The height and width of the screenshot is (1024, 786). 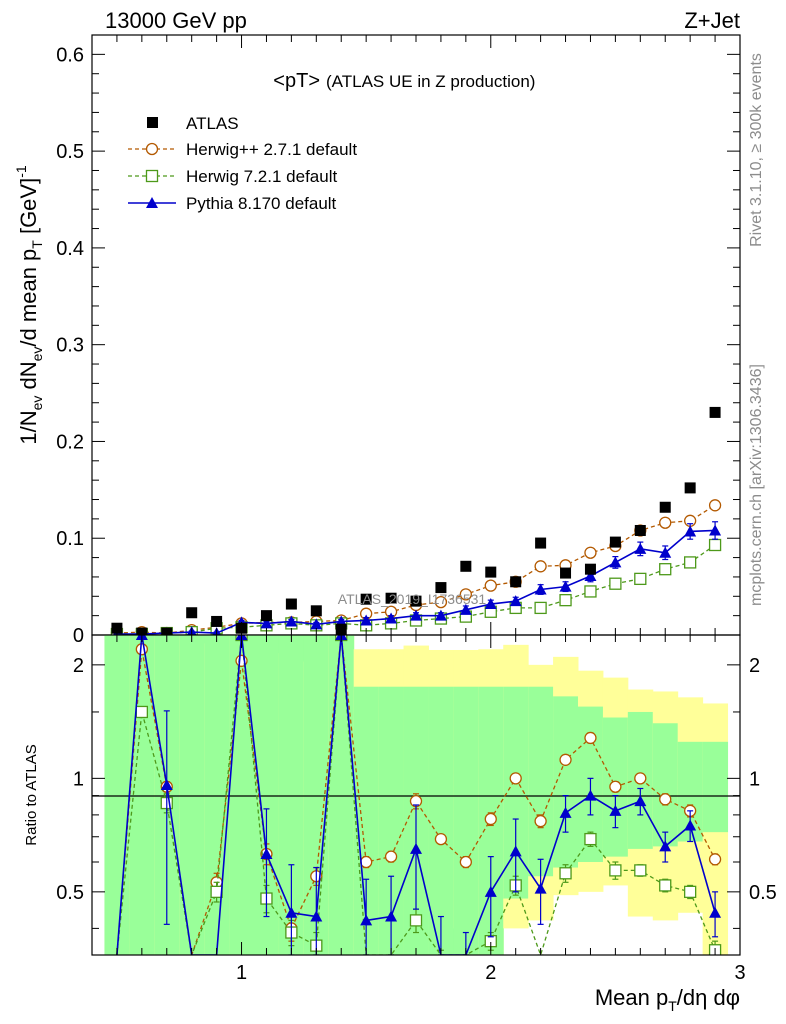 I want to click on legend-entry-atlas: ATLAS, so click(x=193, y=123).